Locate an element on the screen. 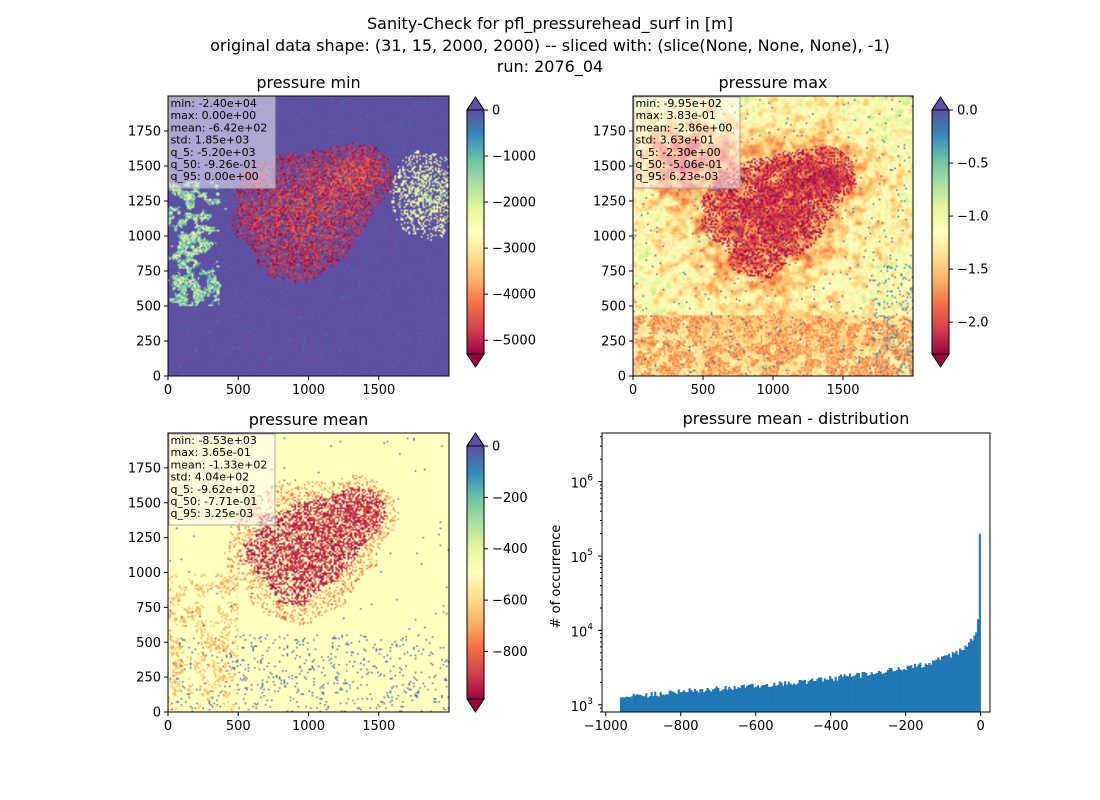  colorbar: 0 −200 −400 −600 −800 is located at coordinates (497, 572).